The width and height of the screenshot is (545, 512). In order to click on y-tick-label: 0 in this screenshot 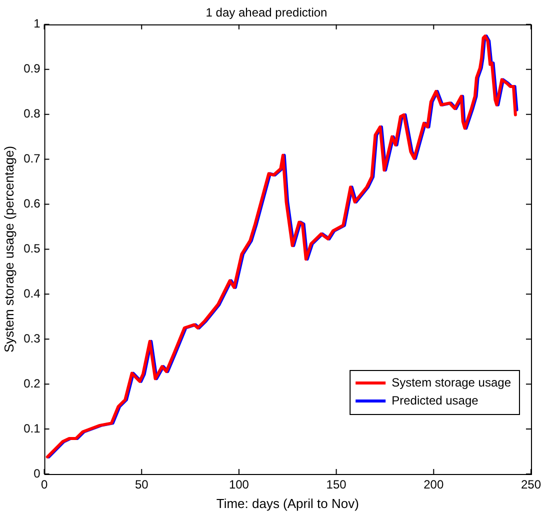, I will do `click(37, 473)`.